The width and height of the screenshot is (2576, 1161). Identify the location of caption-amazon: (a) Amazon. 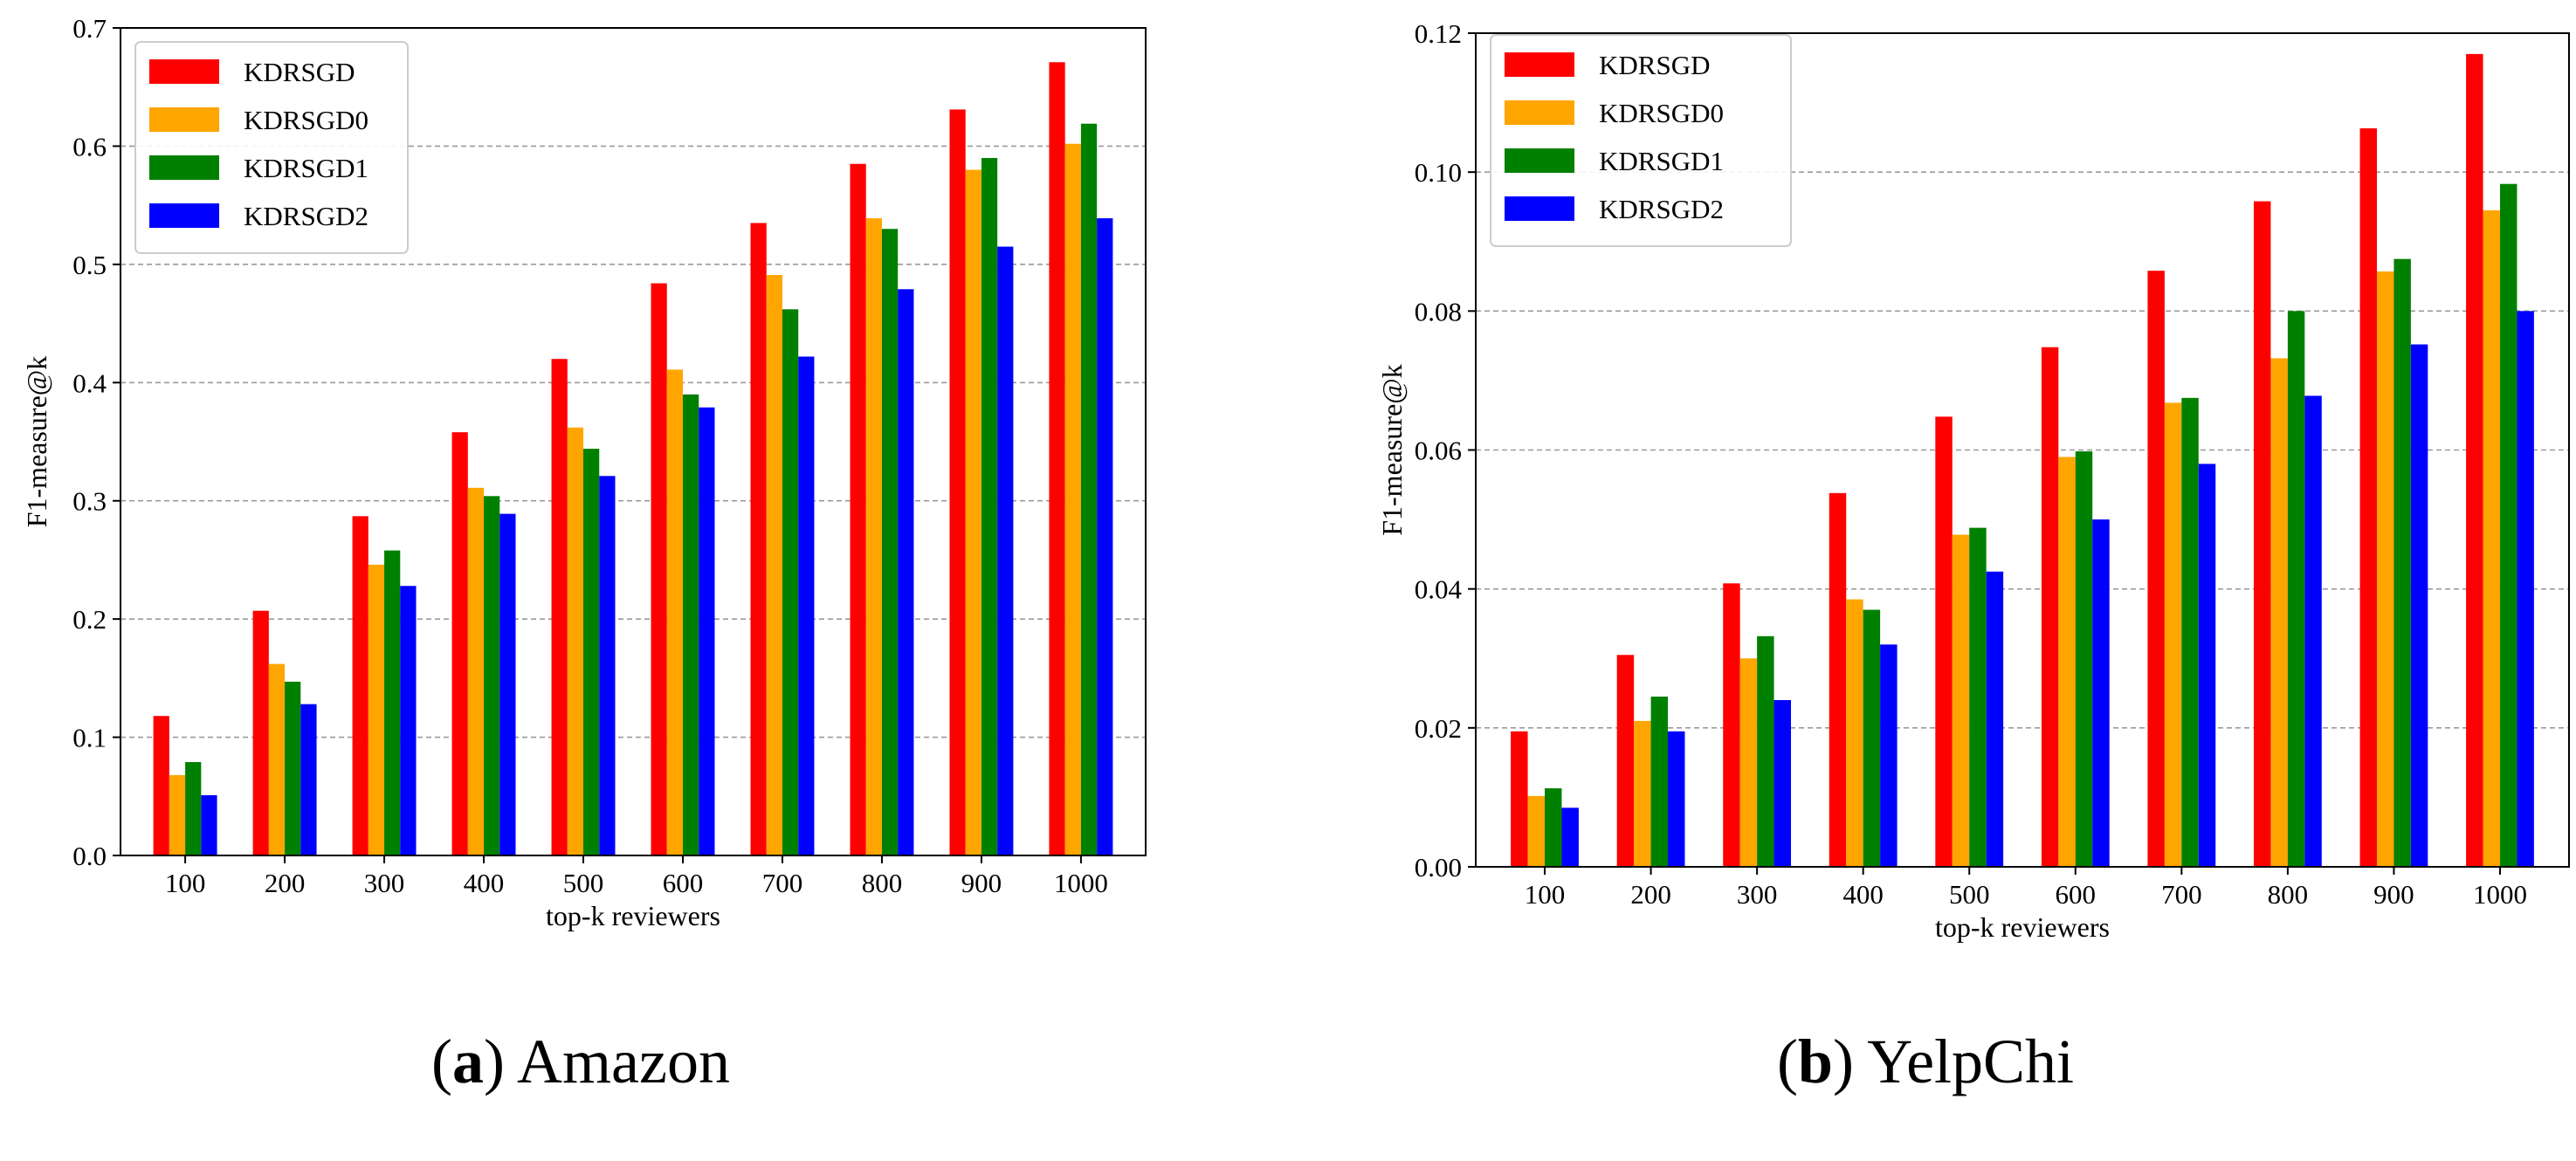
(580, 1061).